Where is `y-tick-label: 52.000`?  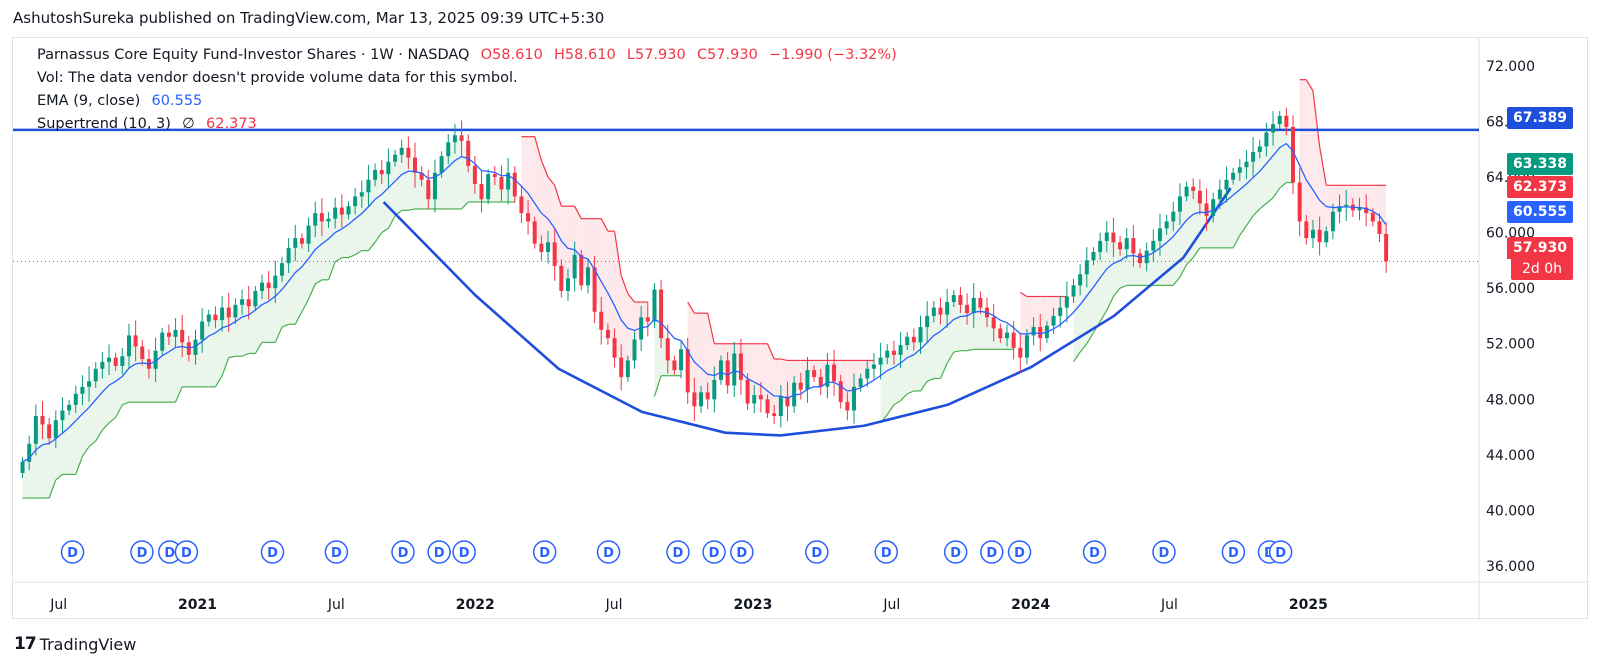
y-tick-label: 52.000 is located at coordinates (1510, 345).